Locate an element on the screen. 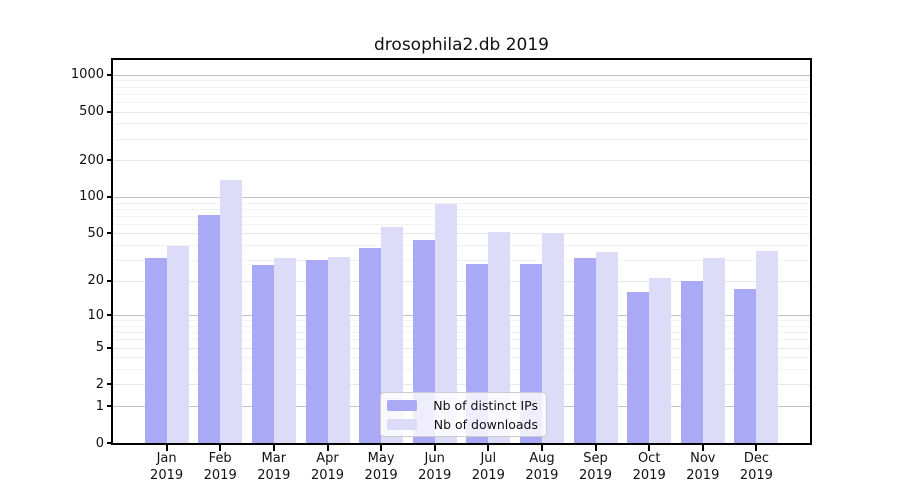 The image size is (900, 500). bar-jun-downloads is located at coordinates (445, 323).